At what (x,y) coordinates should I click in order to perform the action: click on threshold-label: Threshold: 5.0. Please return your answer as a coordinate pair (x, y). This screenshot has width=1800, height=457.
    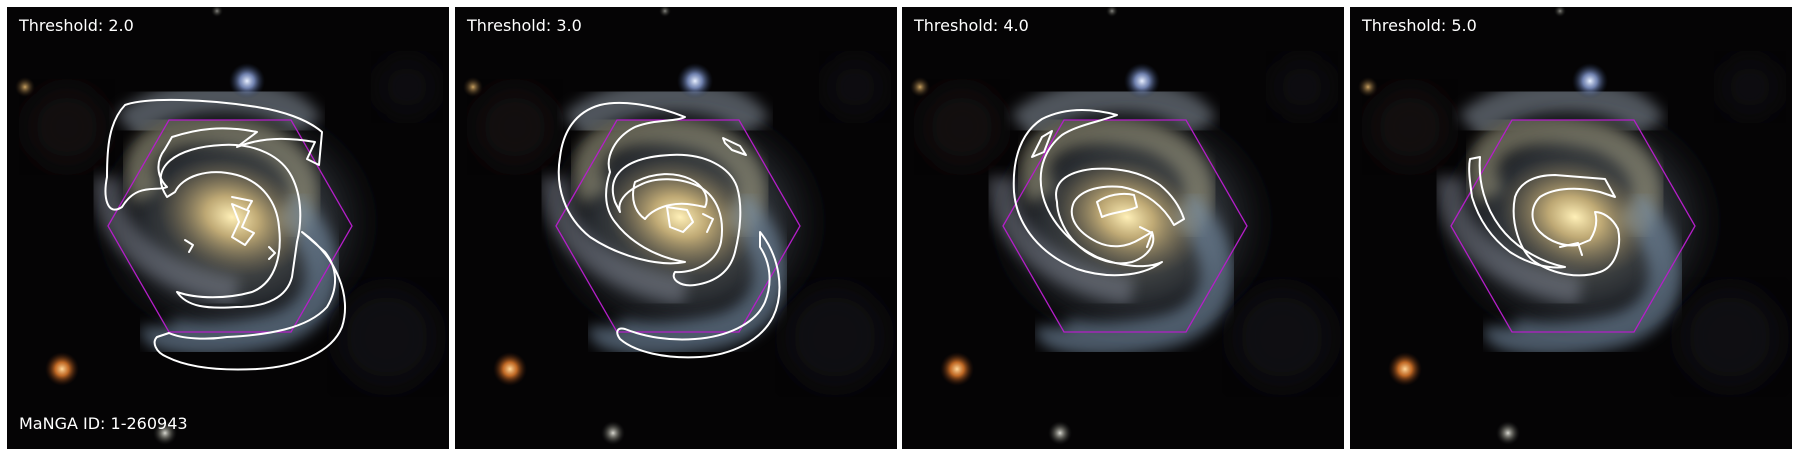
    Looking at the image, I should click on (1419, 25).